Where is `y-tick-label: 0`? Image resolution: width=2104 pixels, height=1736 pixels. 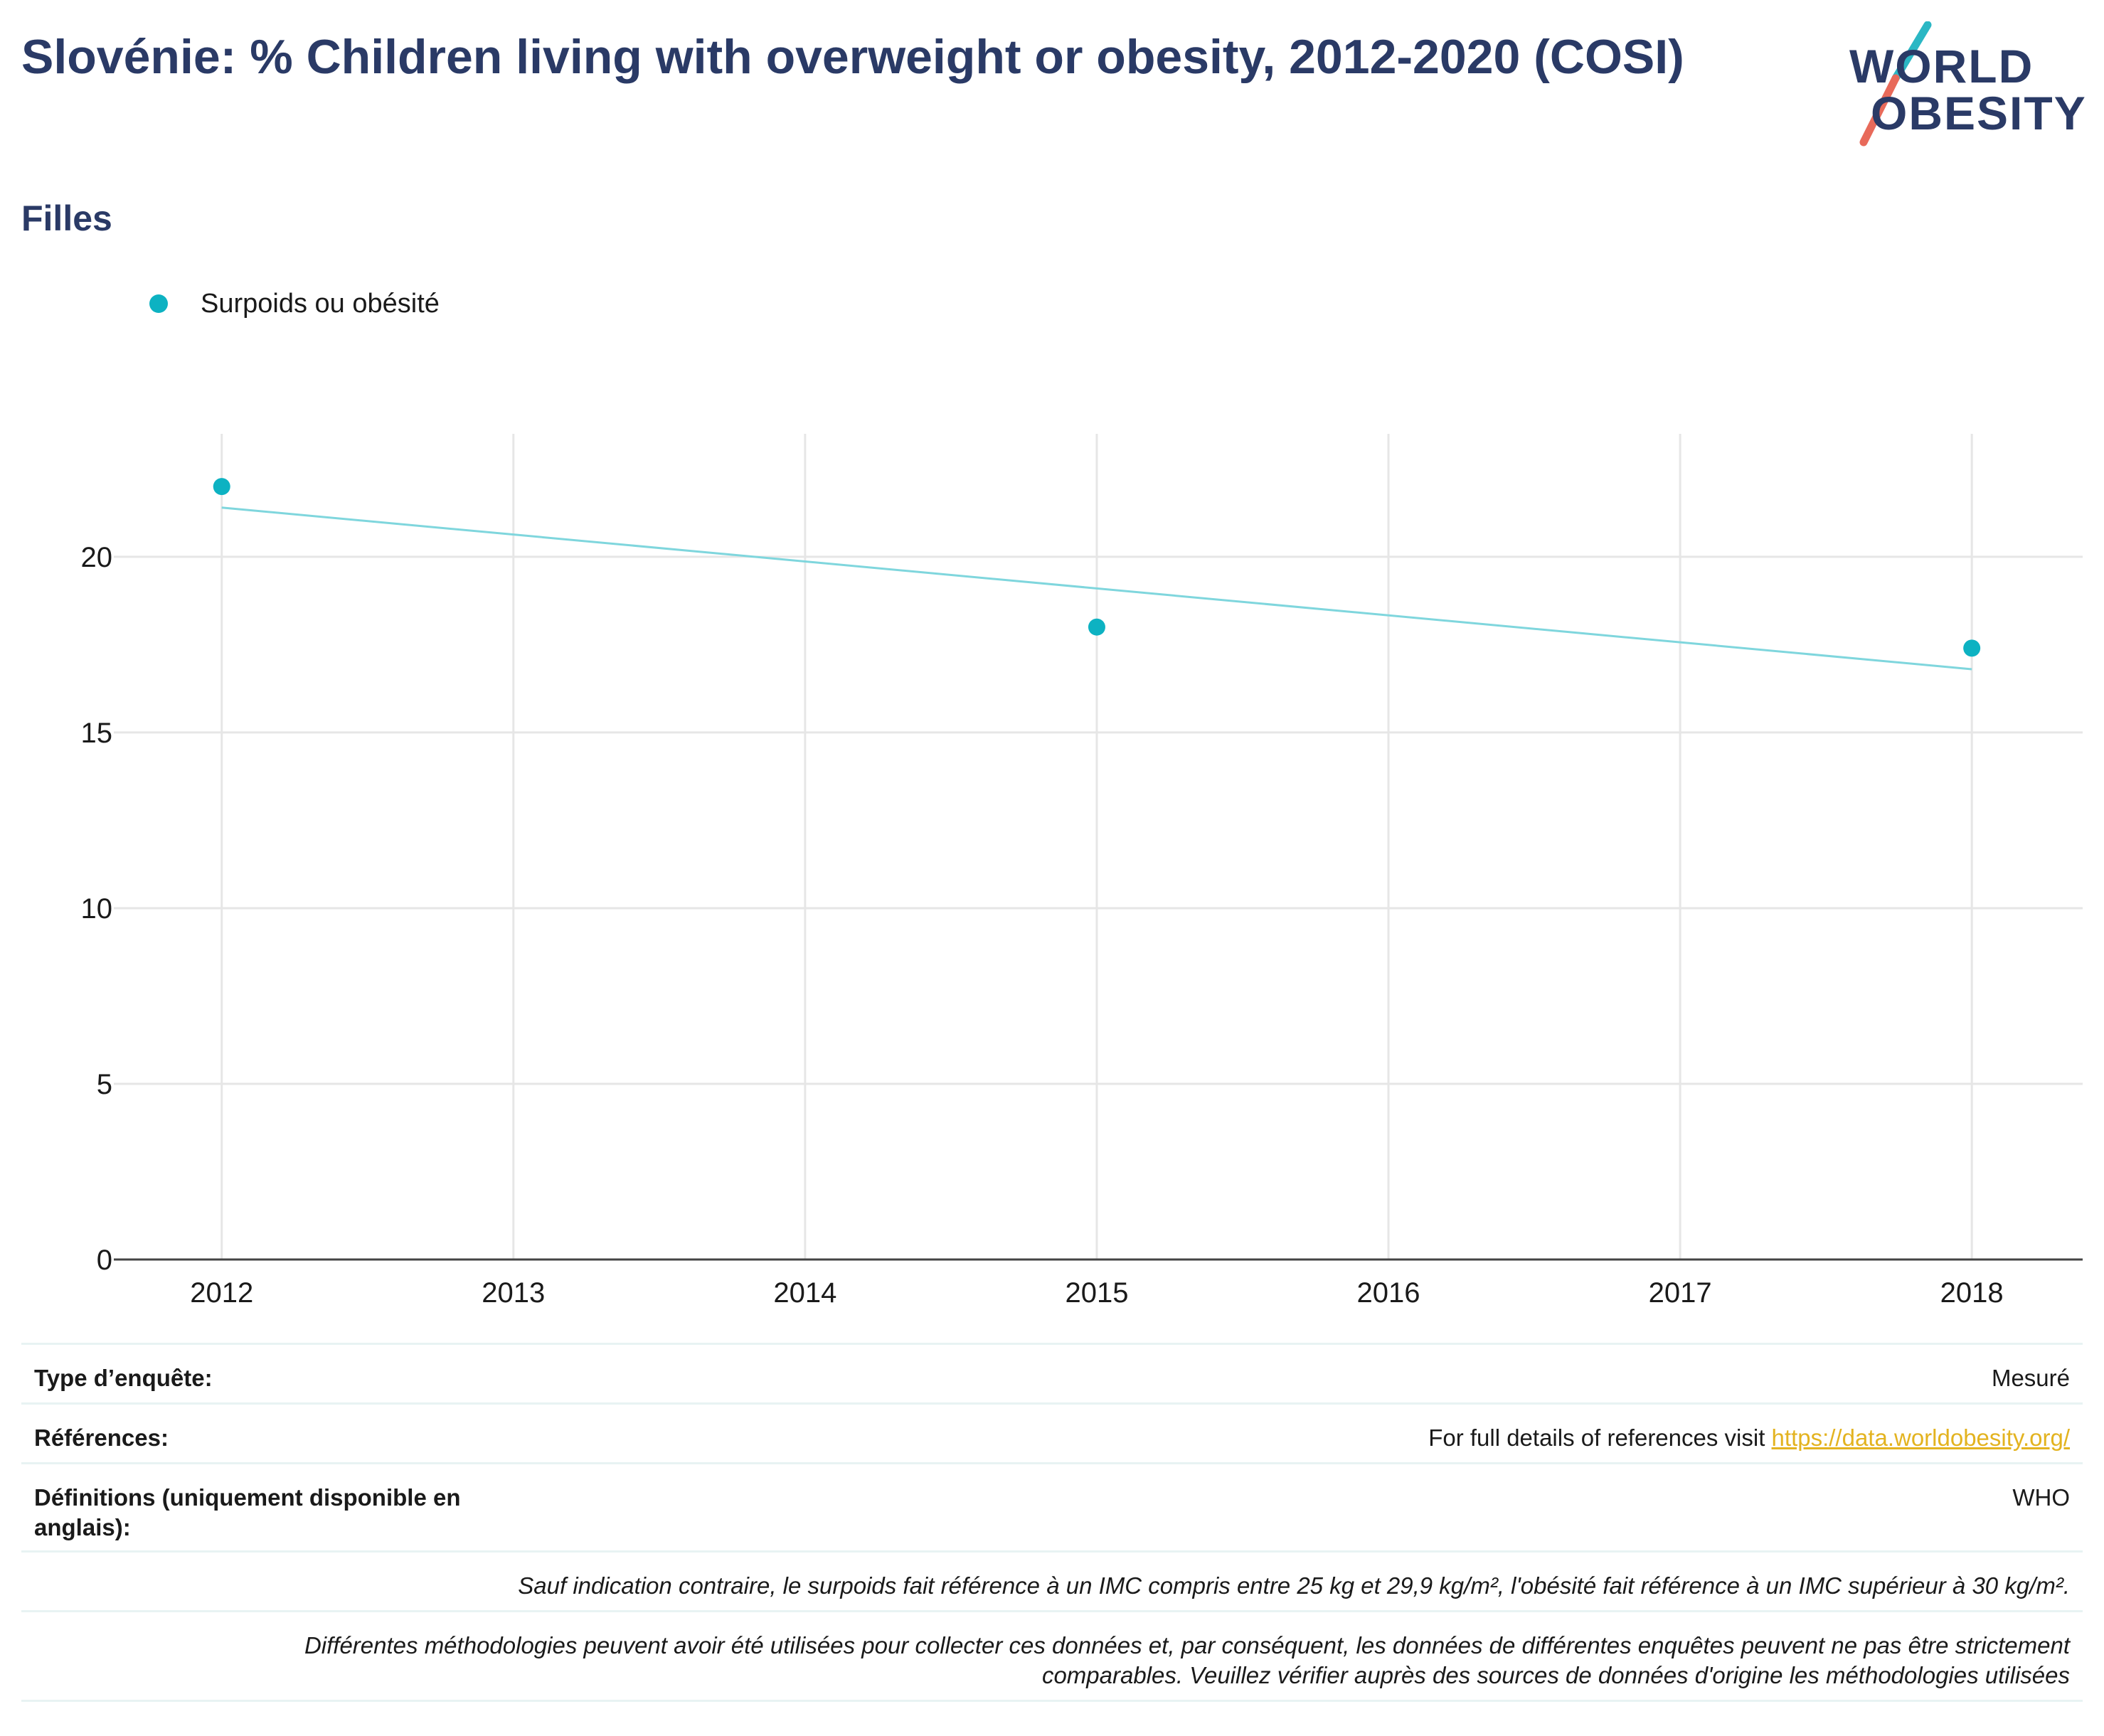
y-tick-label: 0 is located at coordinates (104, 1260).